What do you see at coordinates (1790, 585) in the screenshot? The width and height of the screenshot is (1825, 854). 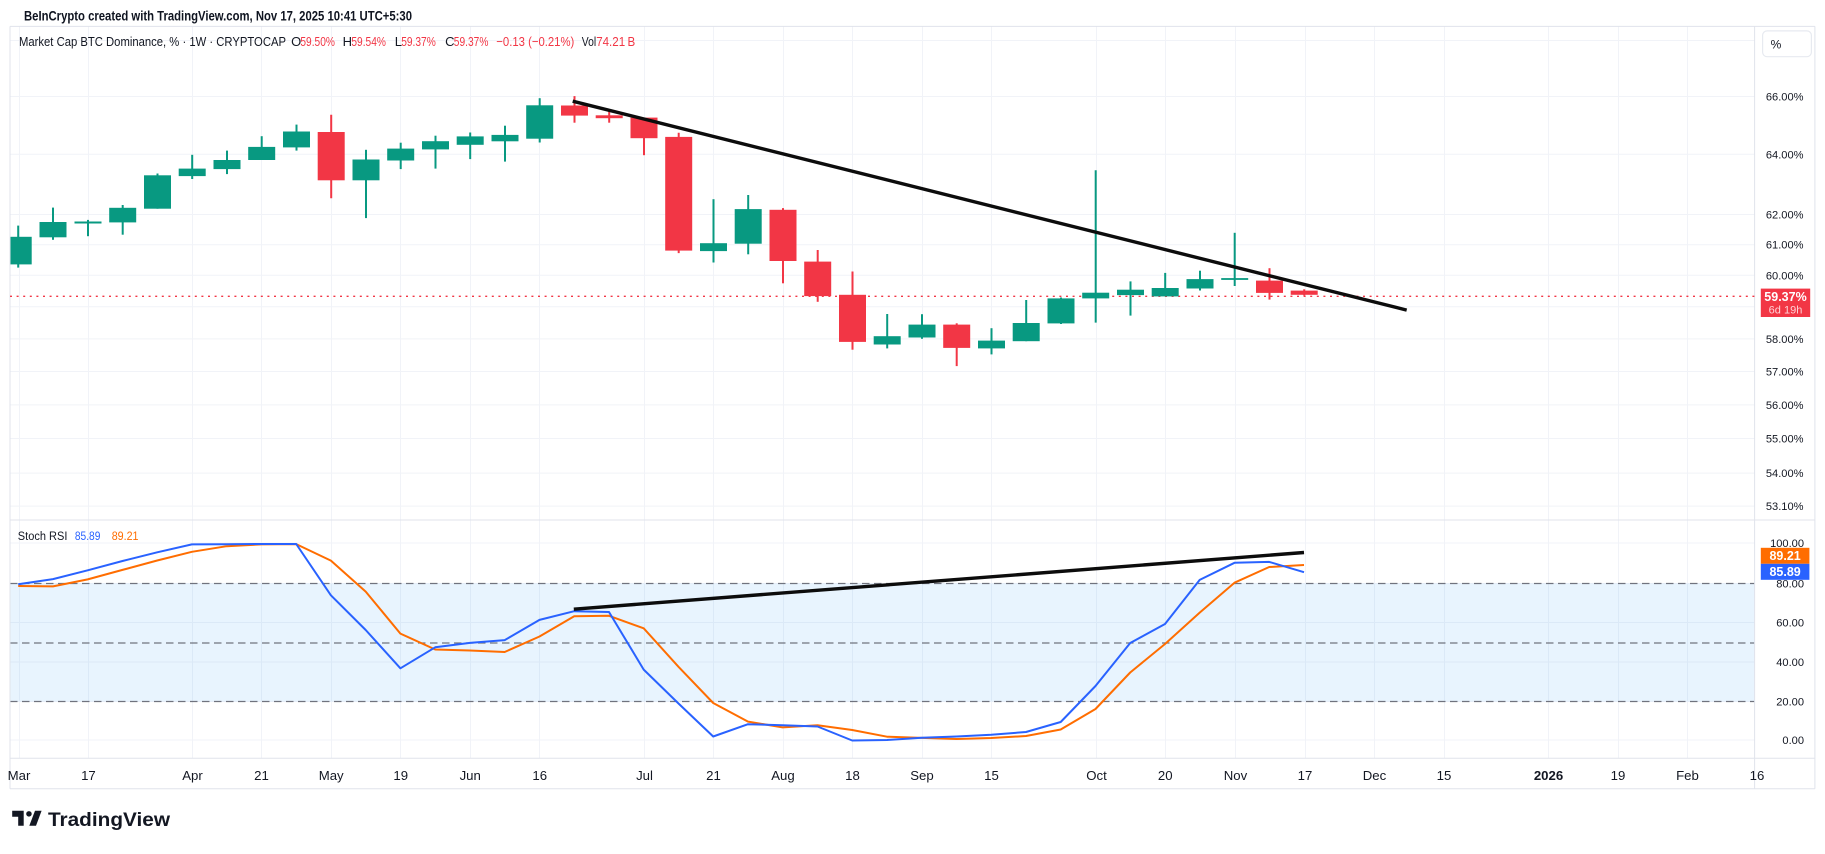 I see `svg-text: 80.00` at bounding box center [1790, 585].